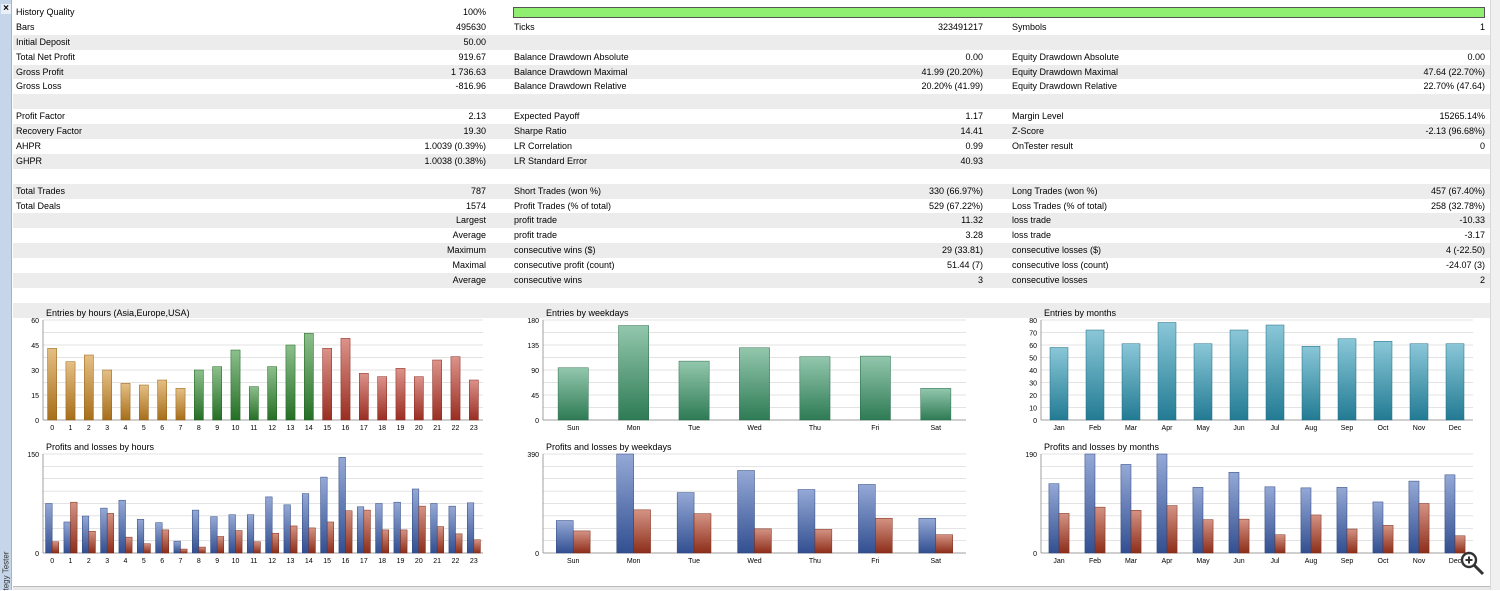 Image resolution: width=1500 pixels, height=591 pixels. Describe the element at coordinates (236, 428) in the screenshot. I see `x-tick-label: 10` at that location.